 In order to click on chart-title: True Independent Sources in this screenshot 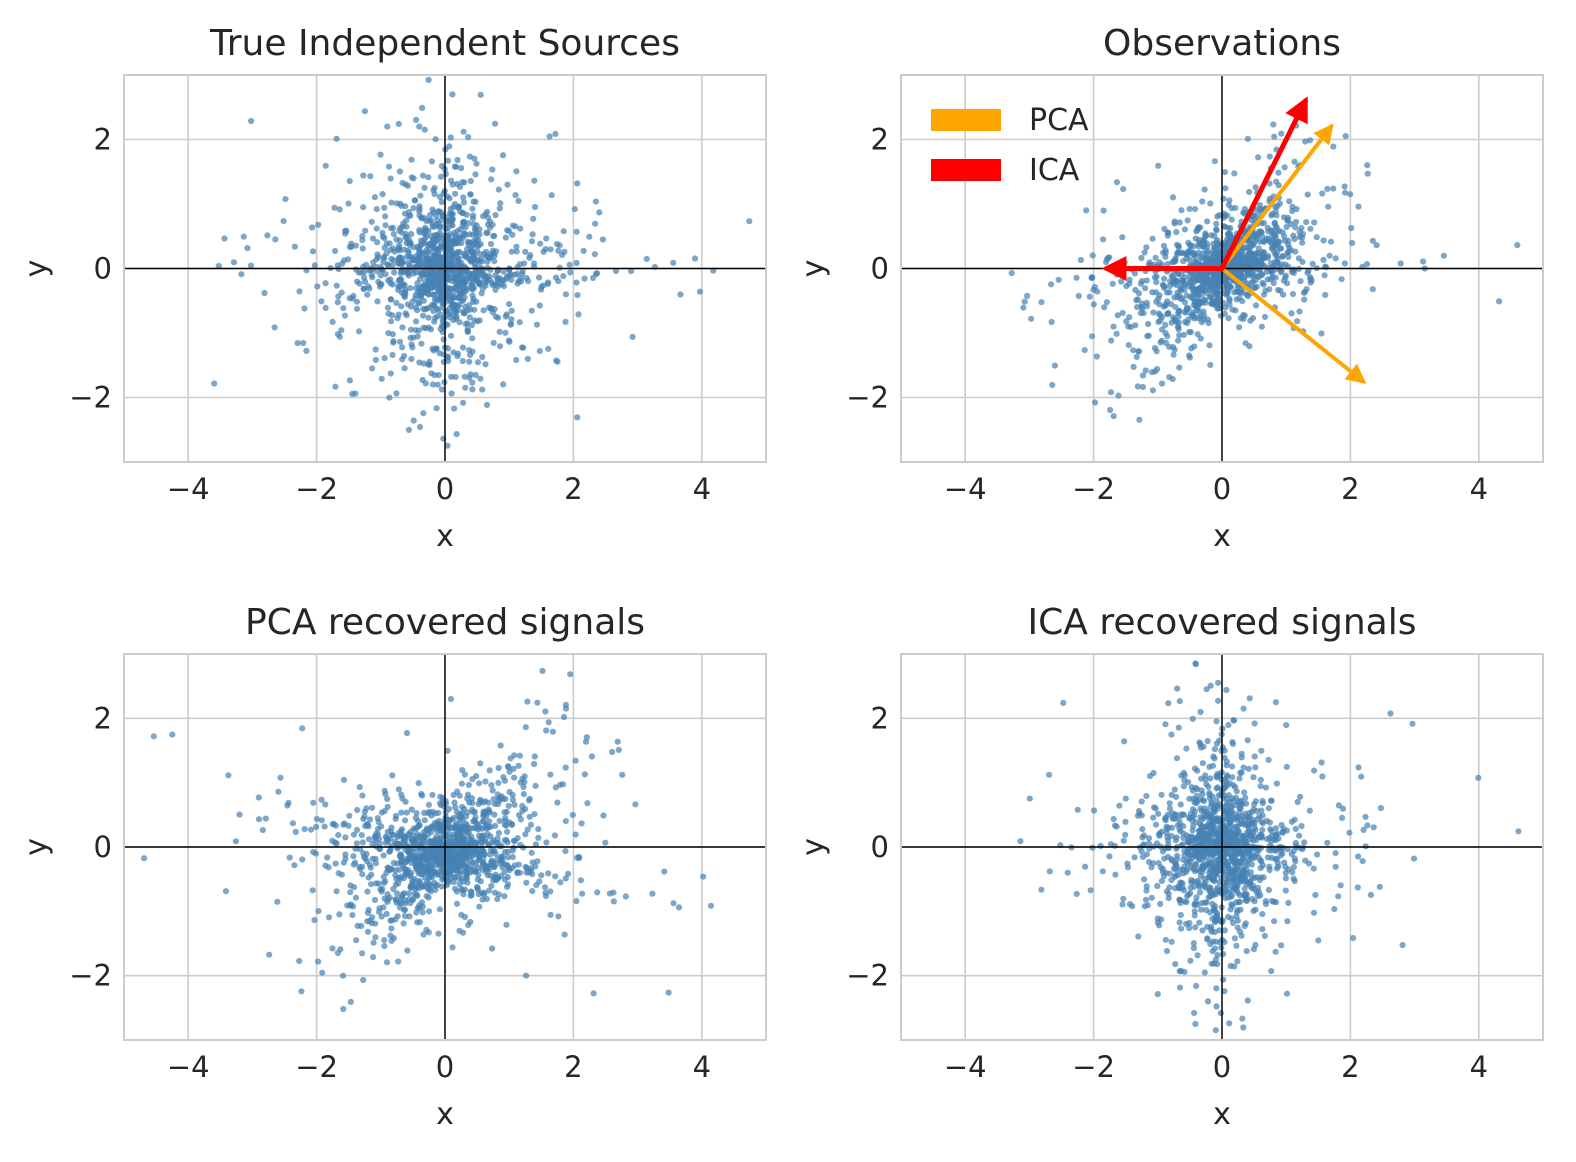, I will do `click(444, 43)`.